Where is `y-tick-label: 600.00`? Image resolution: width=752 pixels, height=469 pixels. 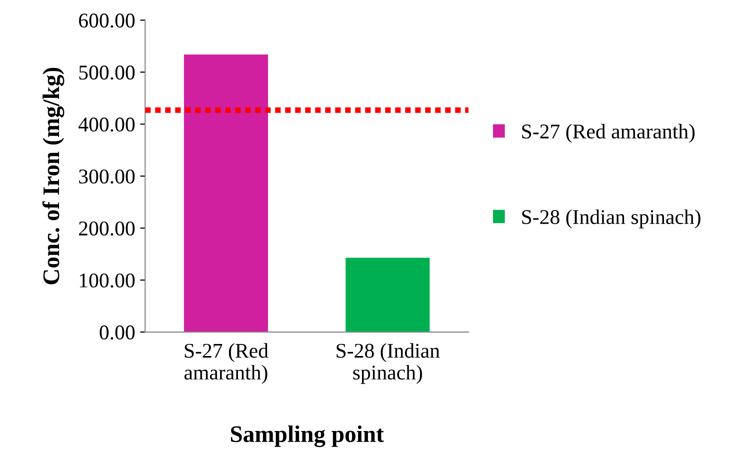 y-tick-label: 600.00 is located at coordinates (107, 21).